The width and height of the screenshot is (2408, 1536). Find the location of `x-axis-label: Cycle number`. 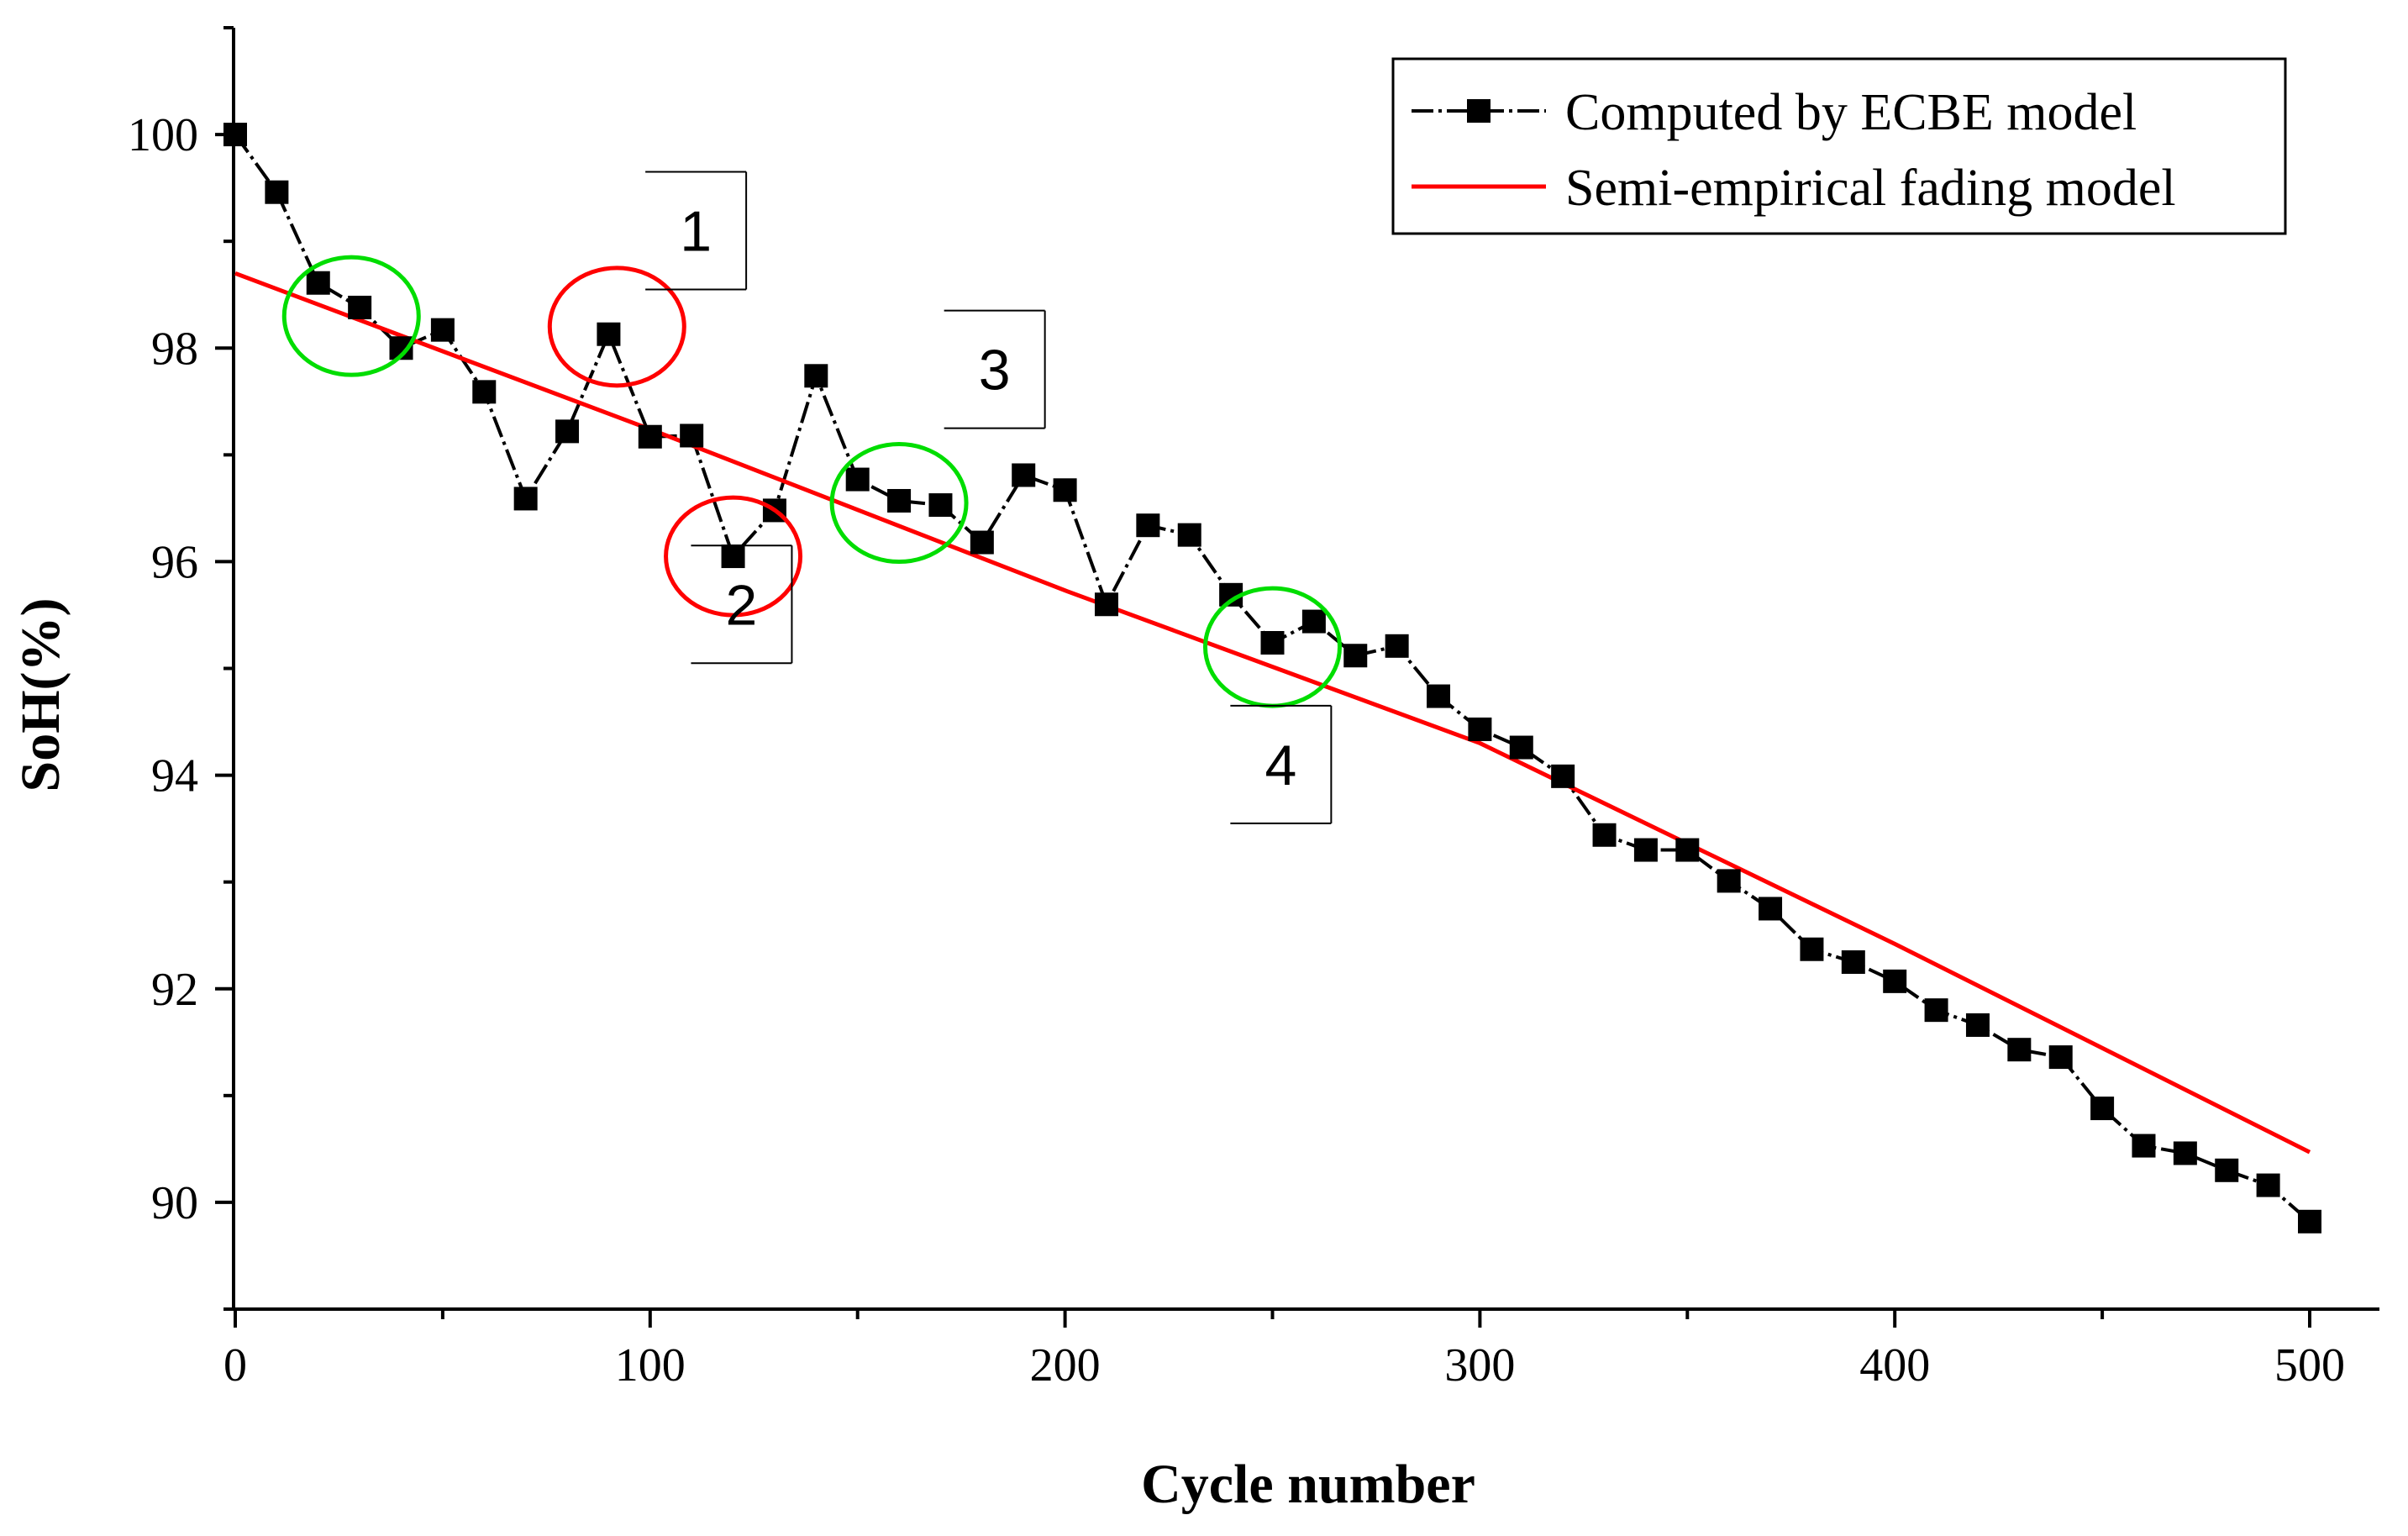

x-axis-label: Cycle number is located at coordinates (1308, 1484).